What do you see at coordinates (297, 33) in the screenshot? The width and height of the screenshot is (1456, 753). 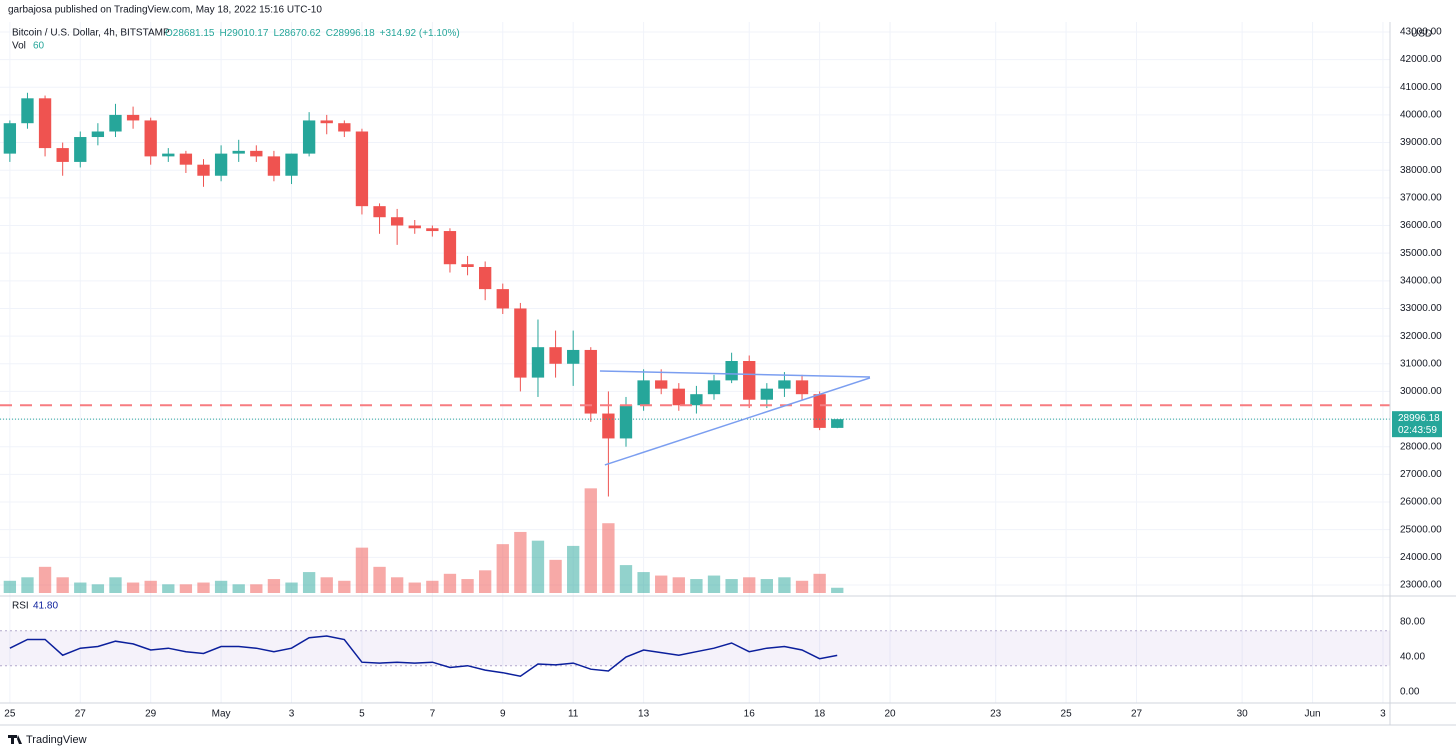 I see `legend-value: L28670.62` at bounding box center [297, 33].